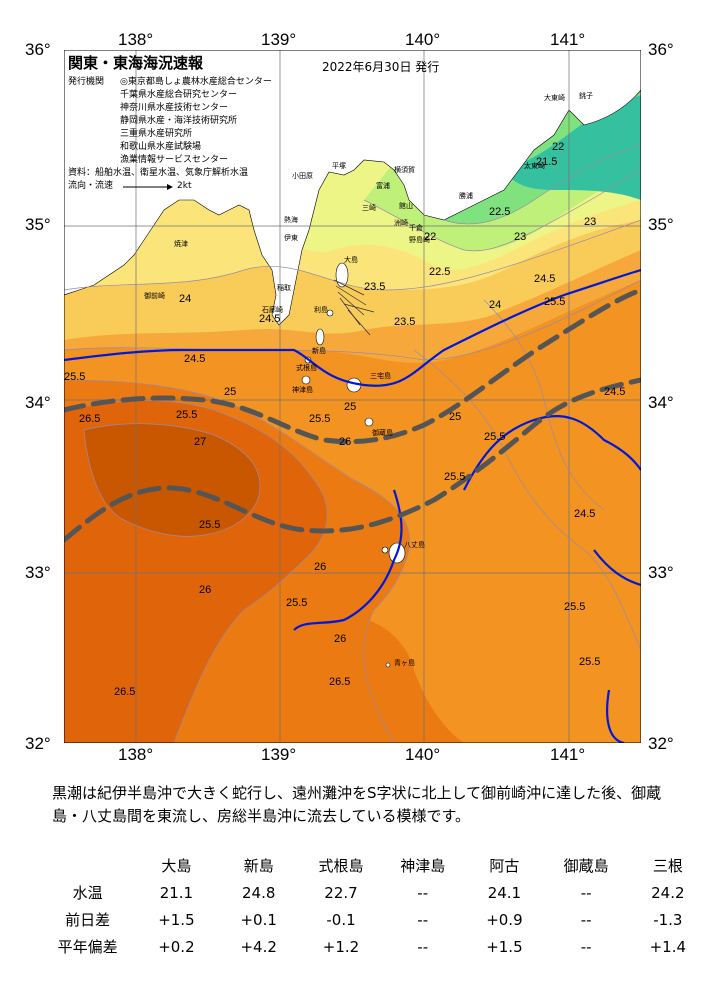  What do you see at coordinates (382, 432) in the screenshot?
I see `place-mikura: 御蔵島` at bounding box center [382, 432].